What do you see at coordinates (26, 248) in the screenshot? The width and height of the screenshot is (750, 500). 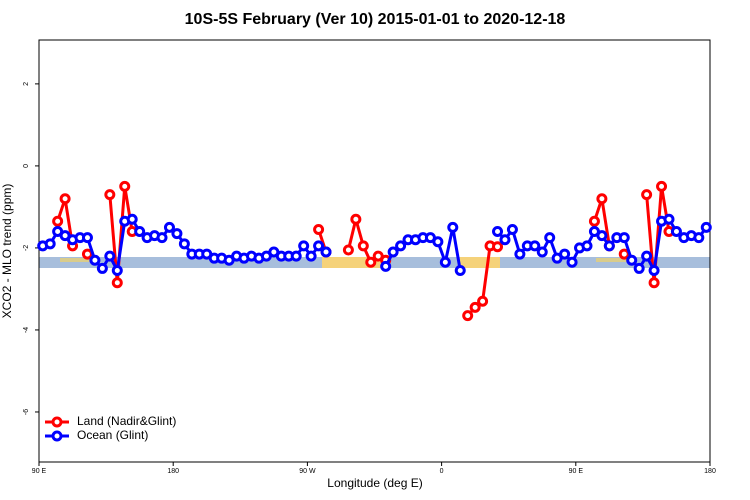 I see `y-tick-label: -2` at bounding box center [26, 248].